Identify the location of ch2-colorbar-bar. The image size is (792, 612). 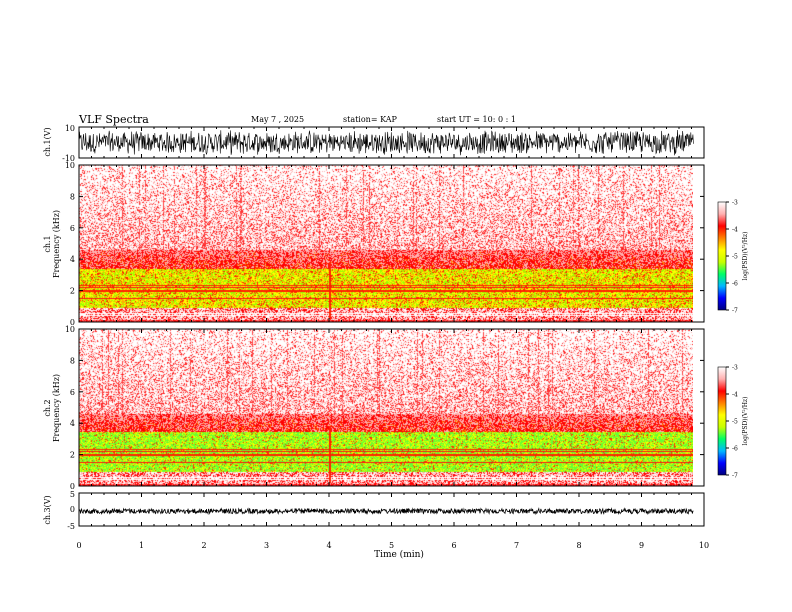
(722, 421).